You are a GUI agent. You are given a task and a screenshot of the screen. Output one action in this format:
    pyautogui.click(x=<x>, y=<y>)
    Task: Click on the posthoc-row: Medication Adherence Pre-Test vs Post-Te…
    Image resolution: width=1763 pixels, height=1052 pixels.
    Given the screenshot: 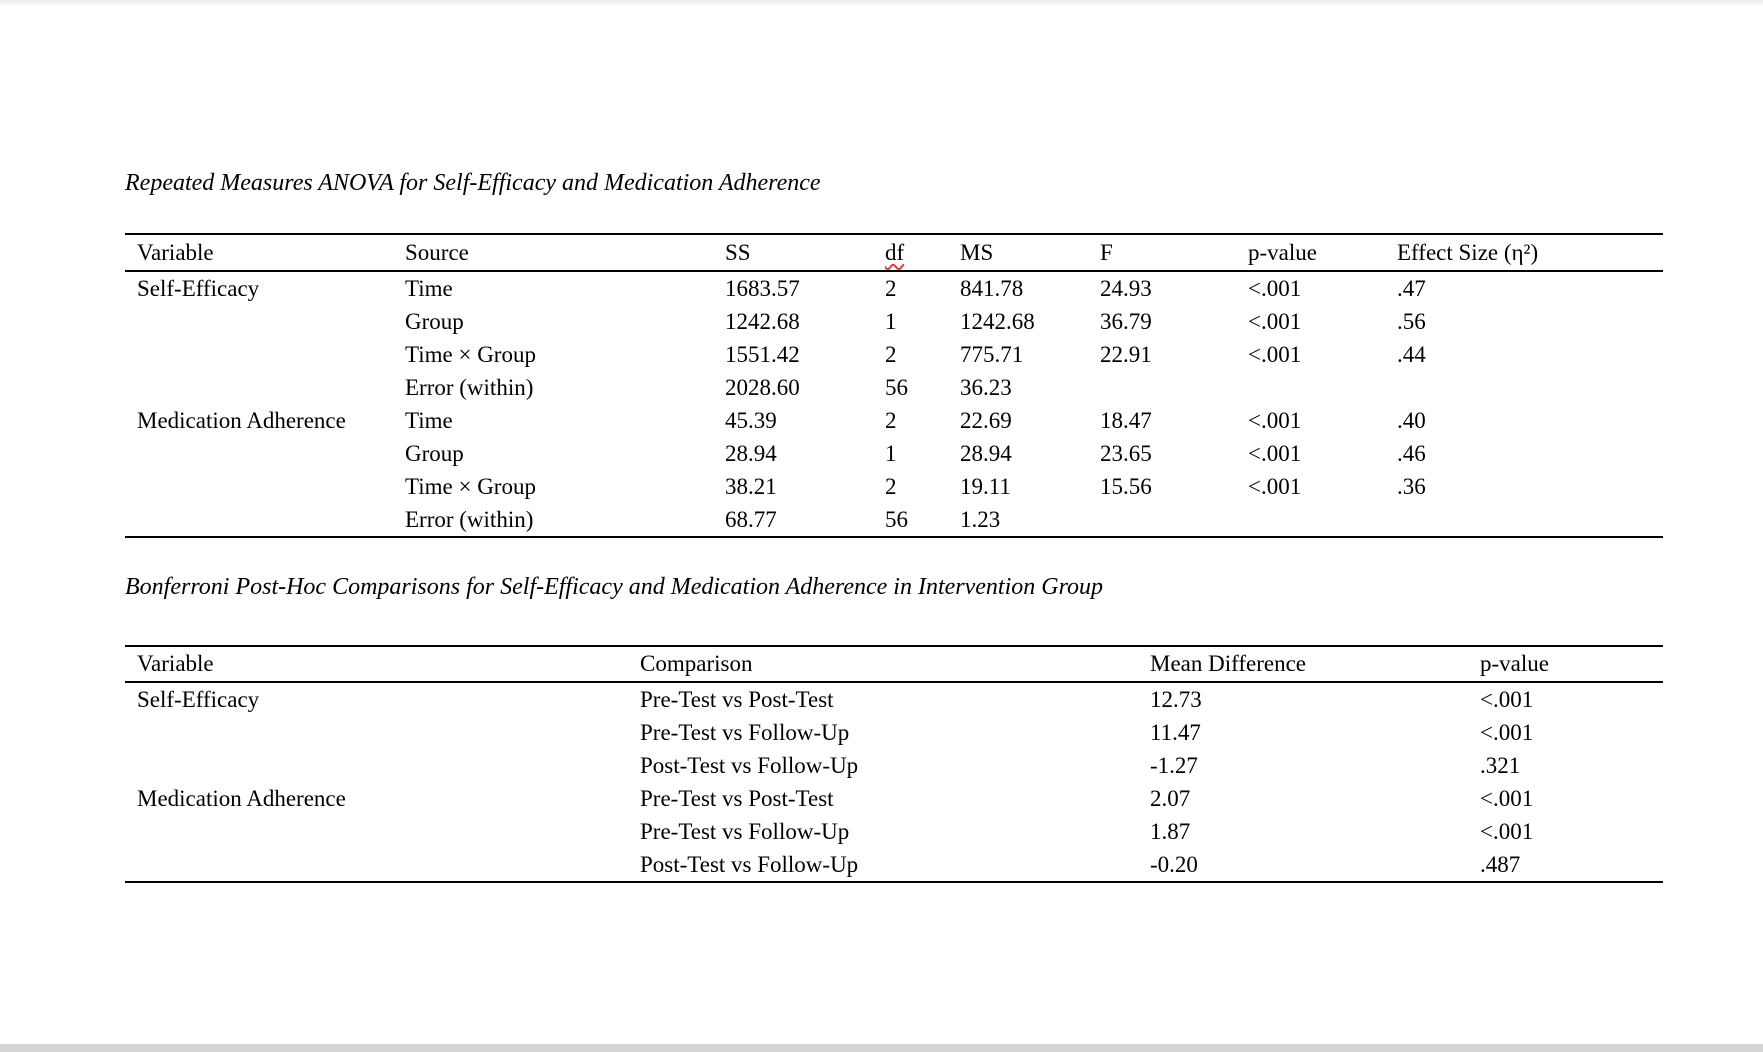 What is the action you would take?
    pyautogui.click(x=894, y=798)
    